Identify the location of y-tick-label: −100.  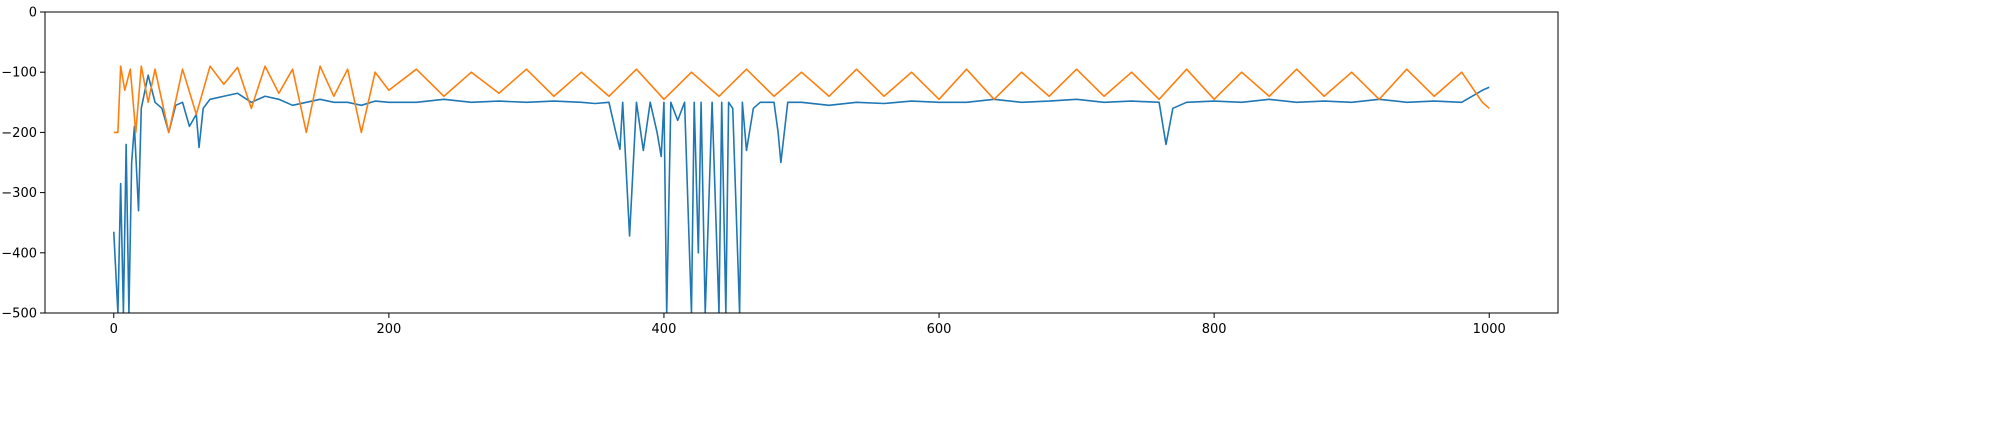
(19, 73).